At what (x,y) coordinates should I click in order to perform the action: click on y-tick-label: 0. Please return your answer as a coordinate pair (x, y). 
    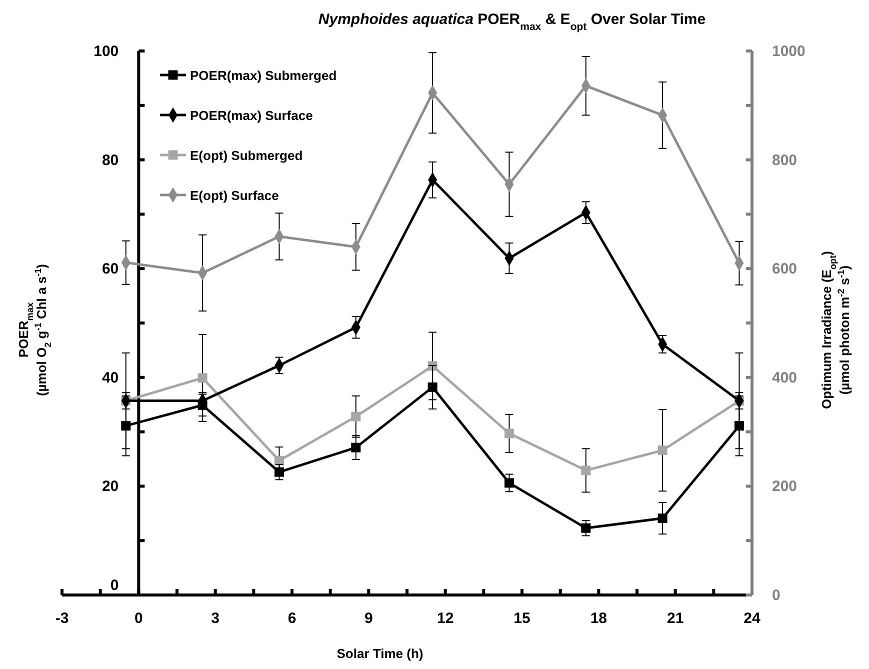
    Looking at the image, I should click on (114, 585).